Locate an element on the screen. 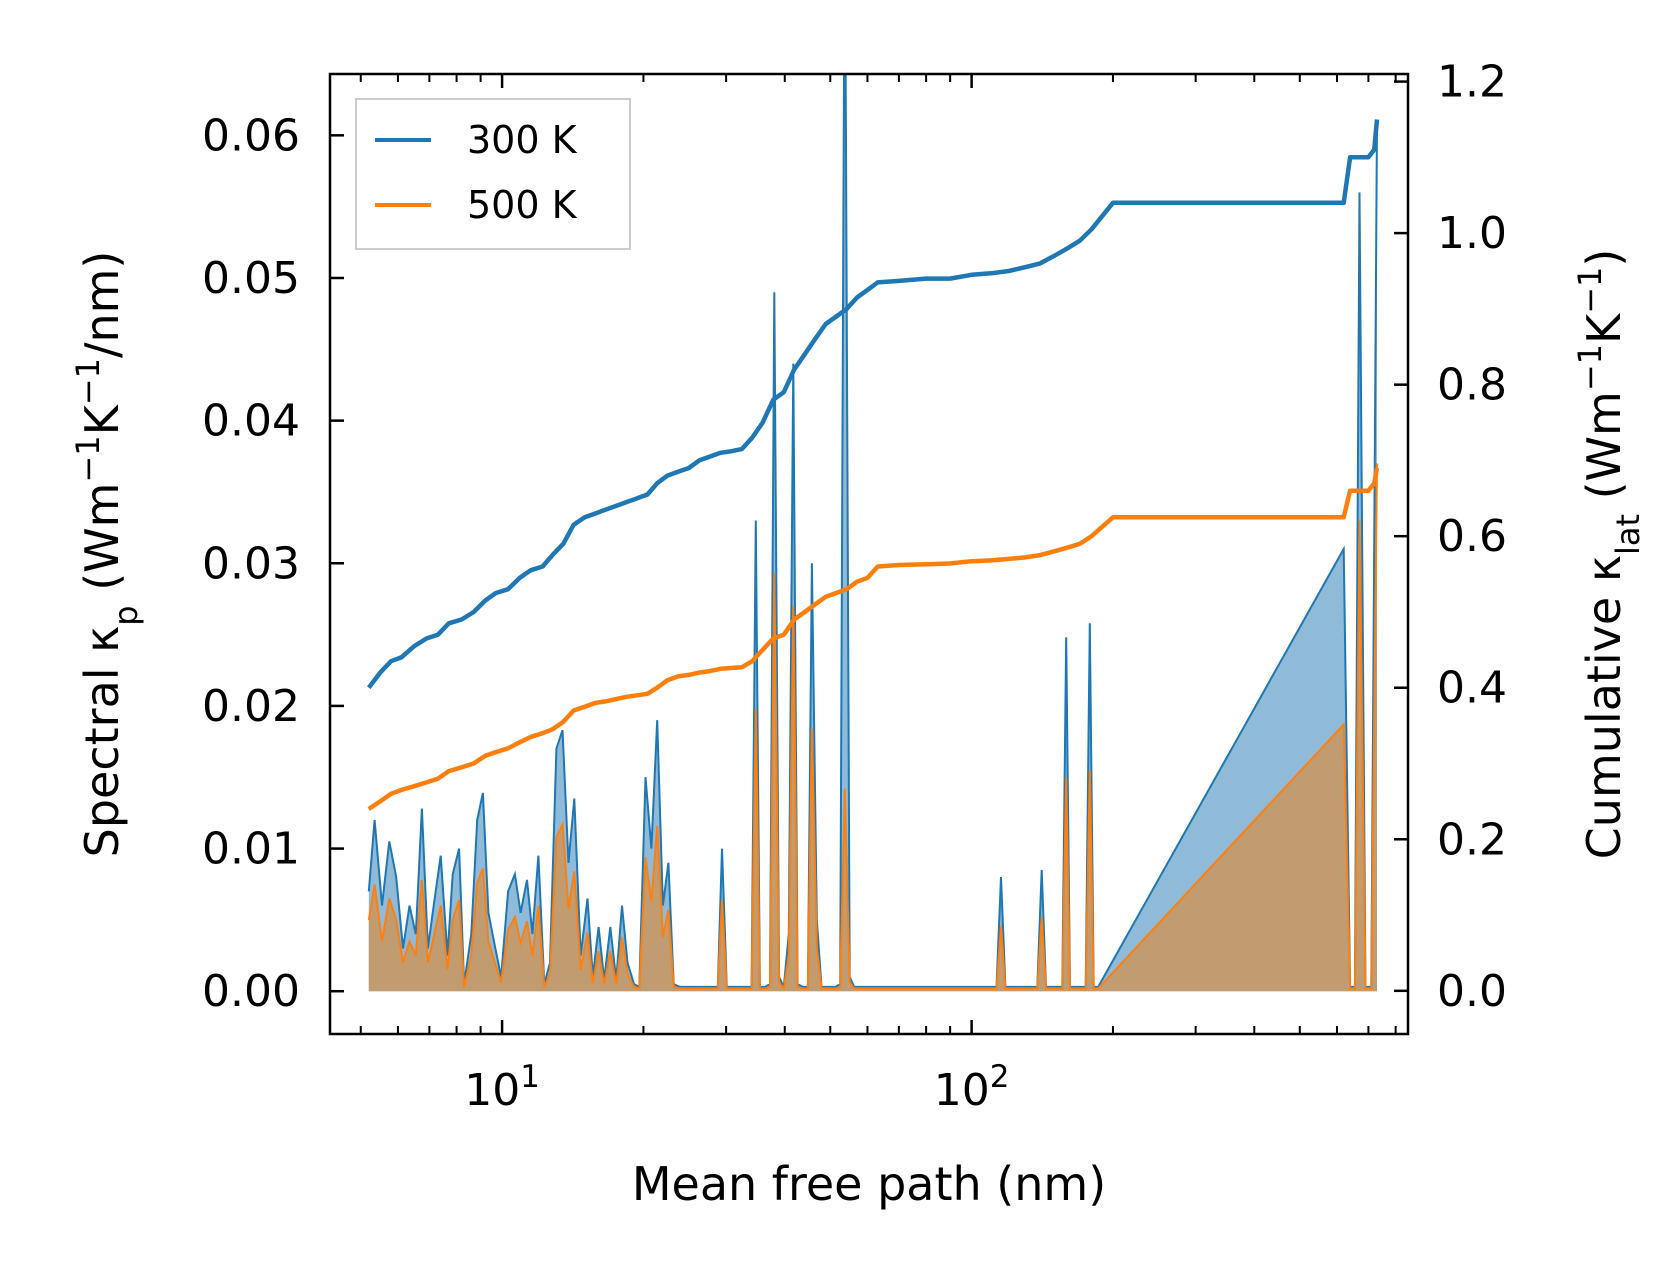 The width and height of the screenshot is (1679, 1267). y-right-tick-label: 0.4 is located at coordinates (1472, 688).